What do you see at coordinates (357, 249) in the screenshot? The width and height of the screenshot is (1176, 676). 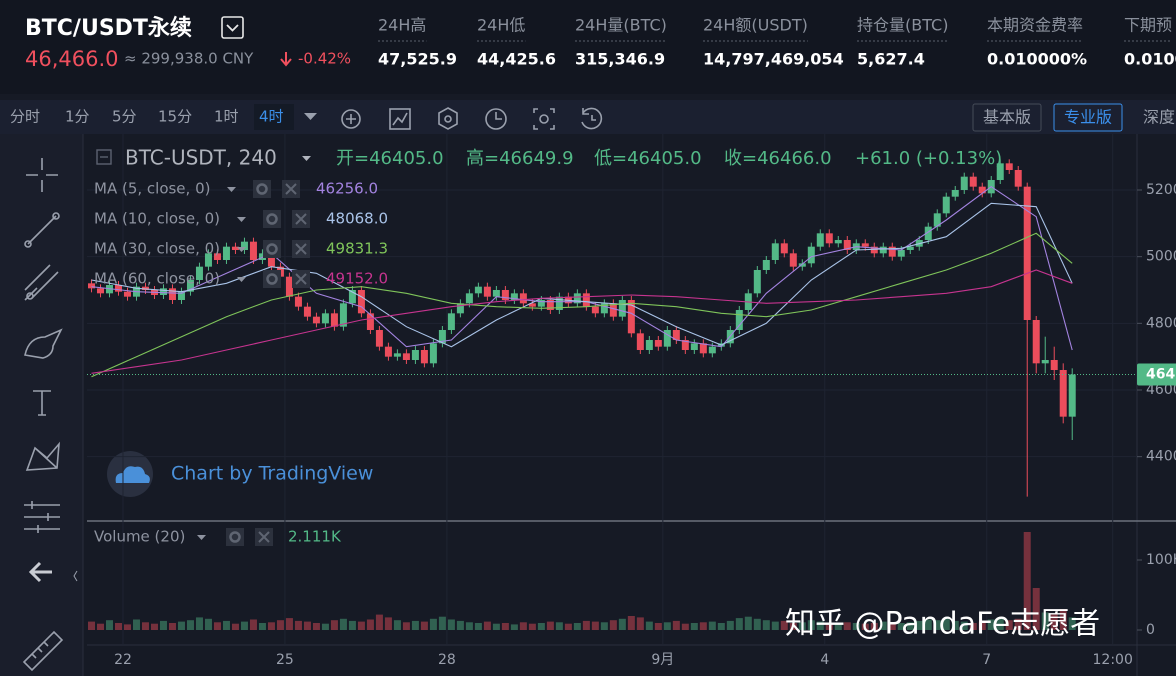 I see `ma-legend-value: 49831.3` at bounding box center [357, 249].